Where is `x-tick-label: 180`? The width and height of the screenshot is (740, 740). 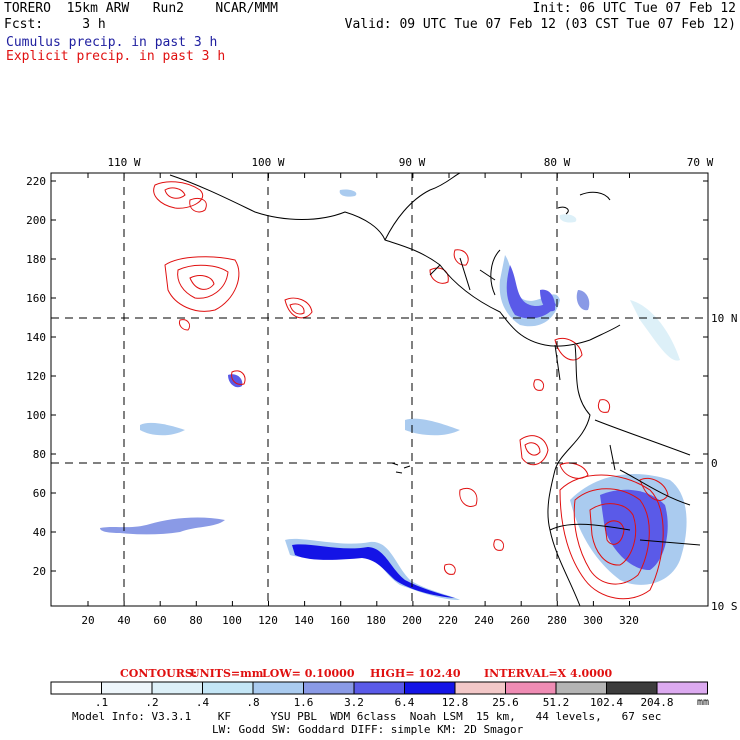 x-tick-label: 180 is located at coordinates (376, 620).